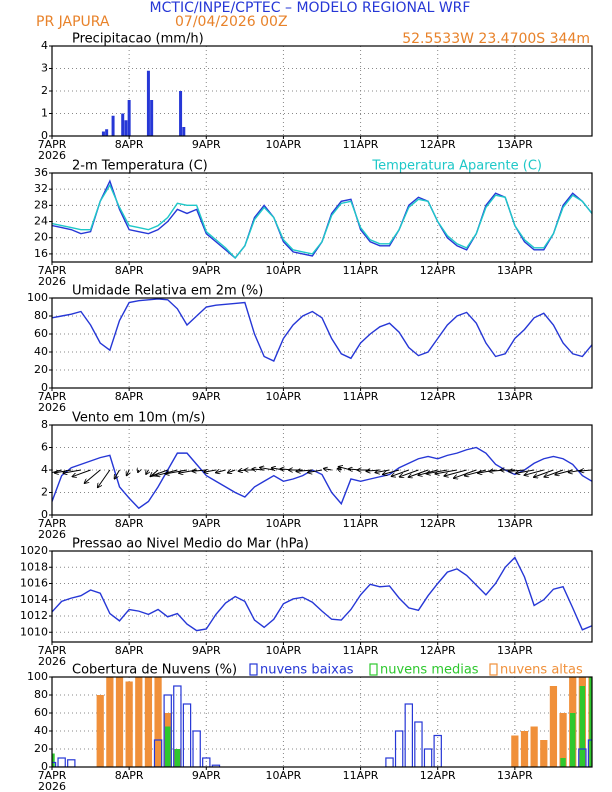 The width and height of the screenshot is (612, 792). Describe the element at coordinates (73, 22) in the screenshot. I see `location: PR JAPURA` at that location.